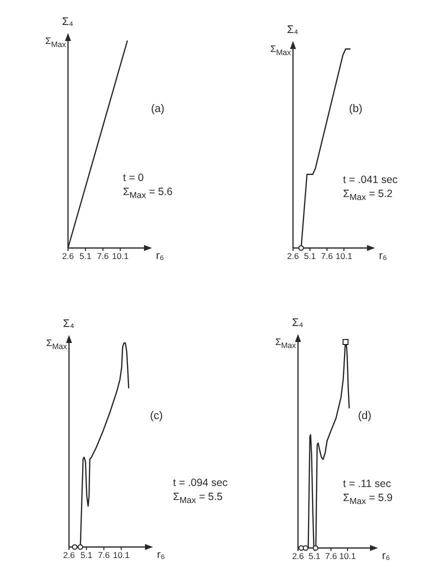 Image resolution: width=422 pixels, height=570 pixels. What do you see at coordinates (368, 195) in the screenshot?
I see `annotation: Σ$_{Max}$ = 5.2` at bounding box center [368, 195].